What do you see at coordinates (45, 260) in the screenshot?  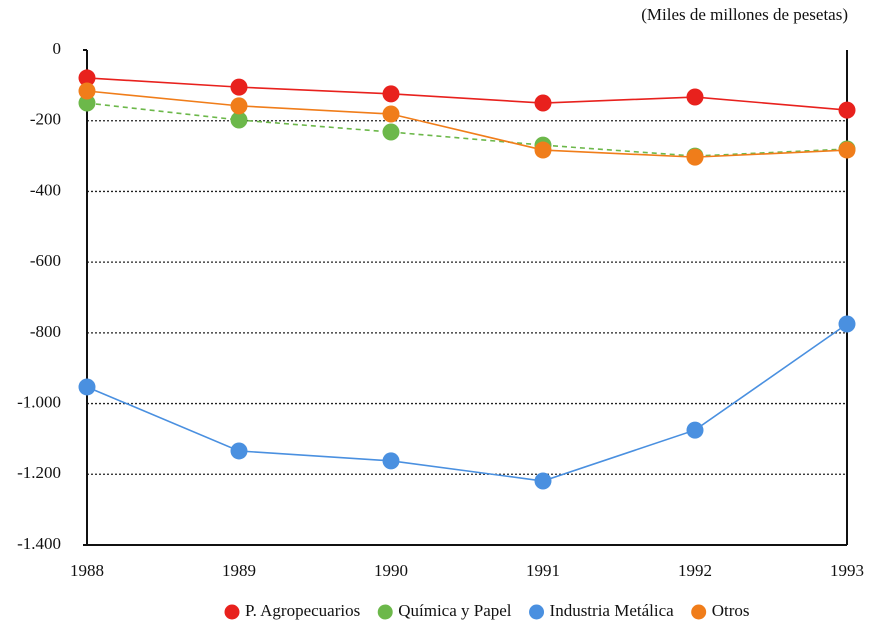 I see `y-tick-label: -600` at bounding box center [45, 260].